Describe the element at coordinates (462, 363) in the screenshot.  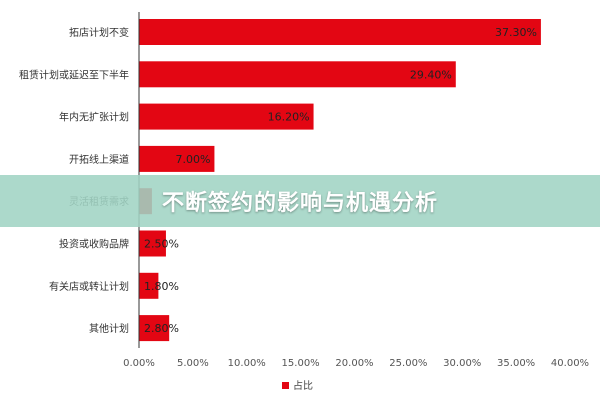
I see `x-tick-label-7: 30.00%` at that location.